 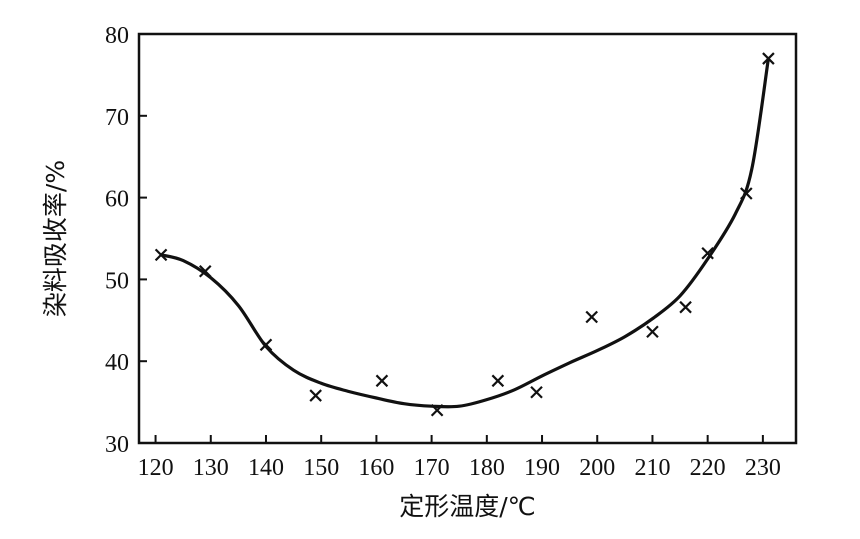 What do you see at coordinates (432, 468) in the screenshot?
I see `x-tick-label: 170` at bounding box center [432, 468].